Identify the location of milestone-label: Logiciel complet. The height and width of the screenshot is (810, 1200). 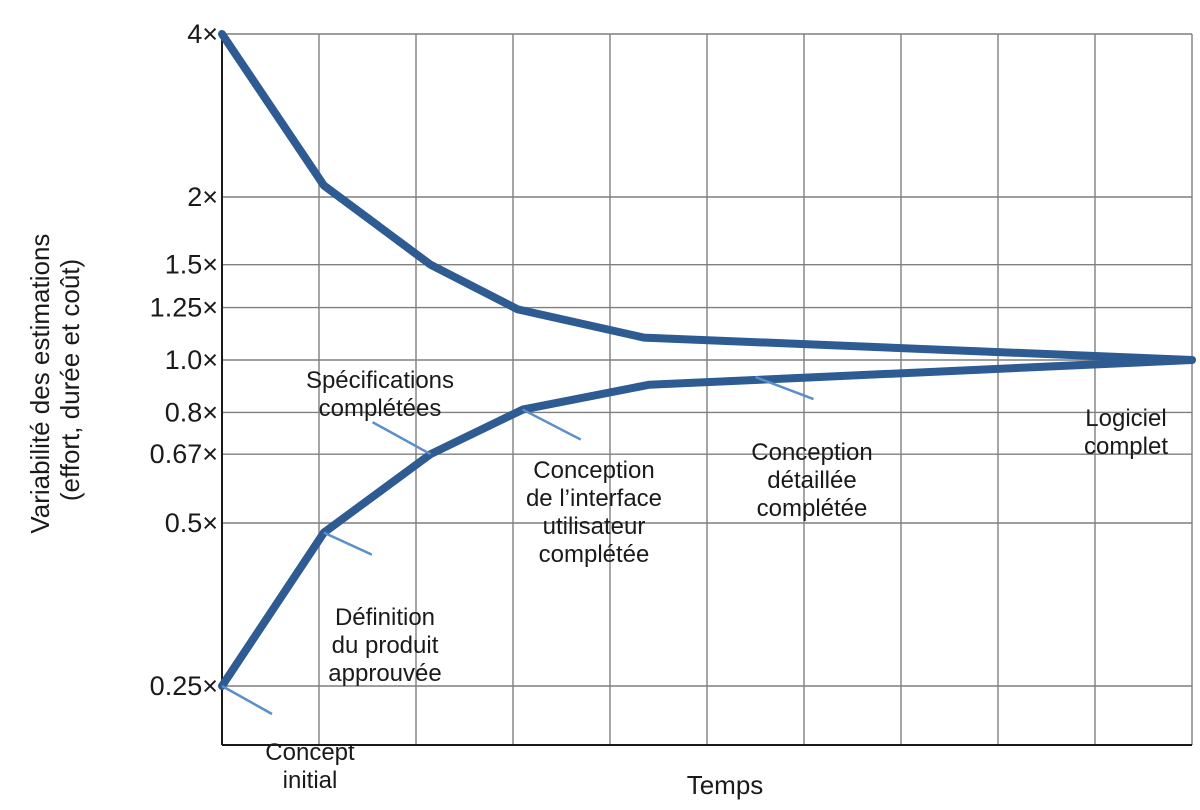
(1126, 432).